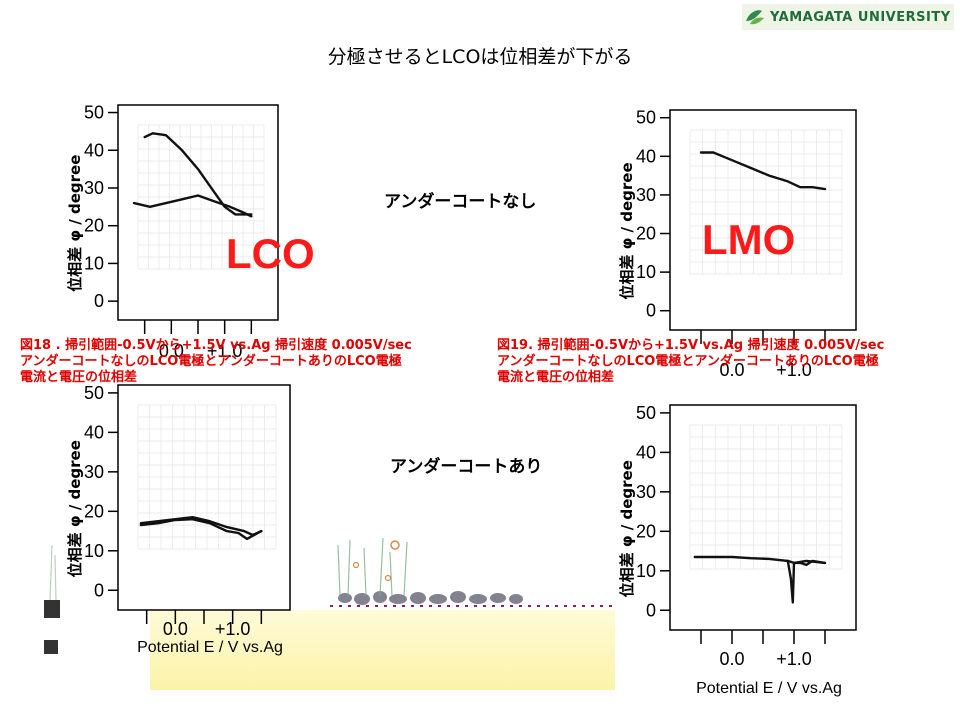  What do you see at coordinates (79, 377) in the screenshot?
I see `caption-fig18-line3: 電流と電圧の位相差` at bounding box center [79, 377].